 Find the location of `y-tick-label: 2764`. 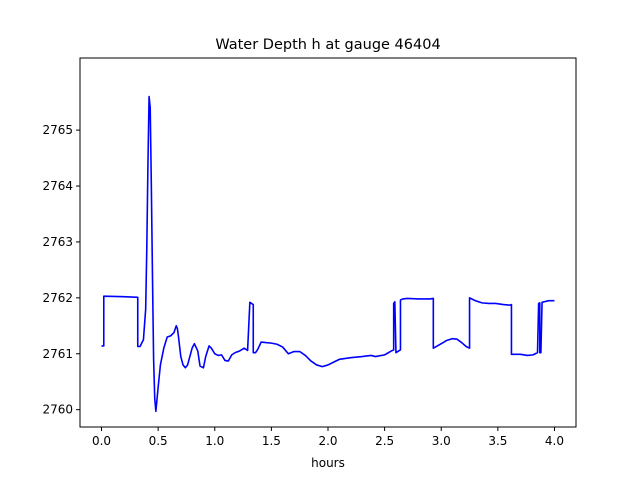

y-tick-label: 2764 is located at coordinates (57, 186).